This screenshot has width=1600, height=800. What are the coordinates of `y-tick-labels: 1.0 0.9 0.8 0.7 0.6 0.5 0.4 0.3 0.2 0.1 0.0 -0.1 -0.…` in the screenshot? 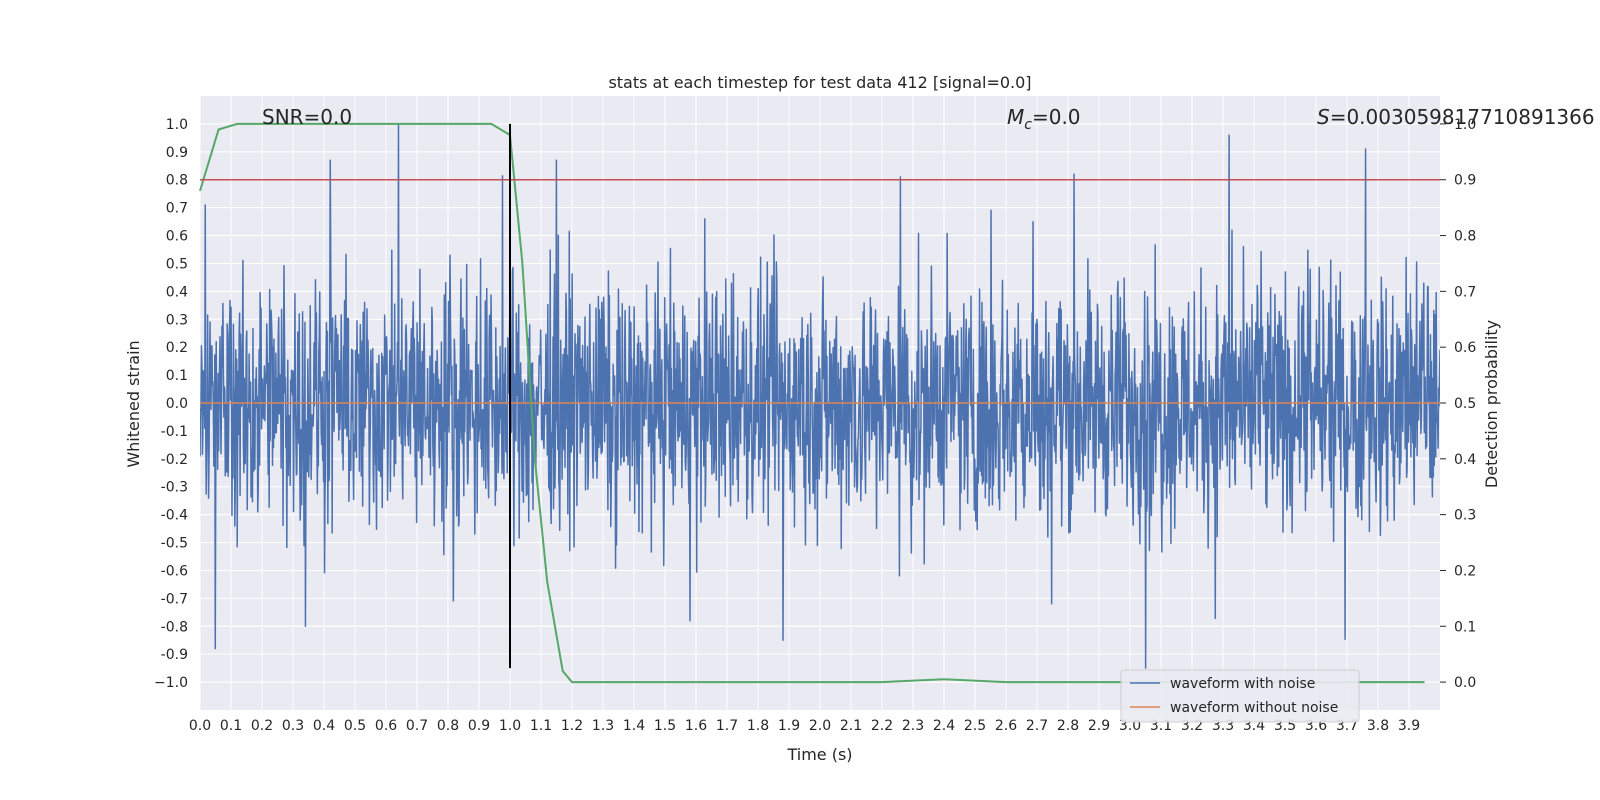 It's located at (171, 404).